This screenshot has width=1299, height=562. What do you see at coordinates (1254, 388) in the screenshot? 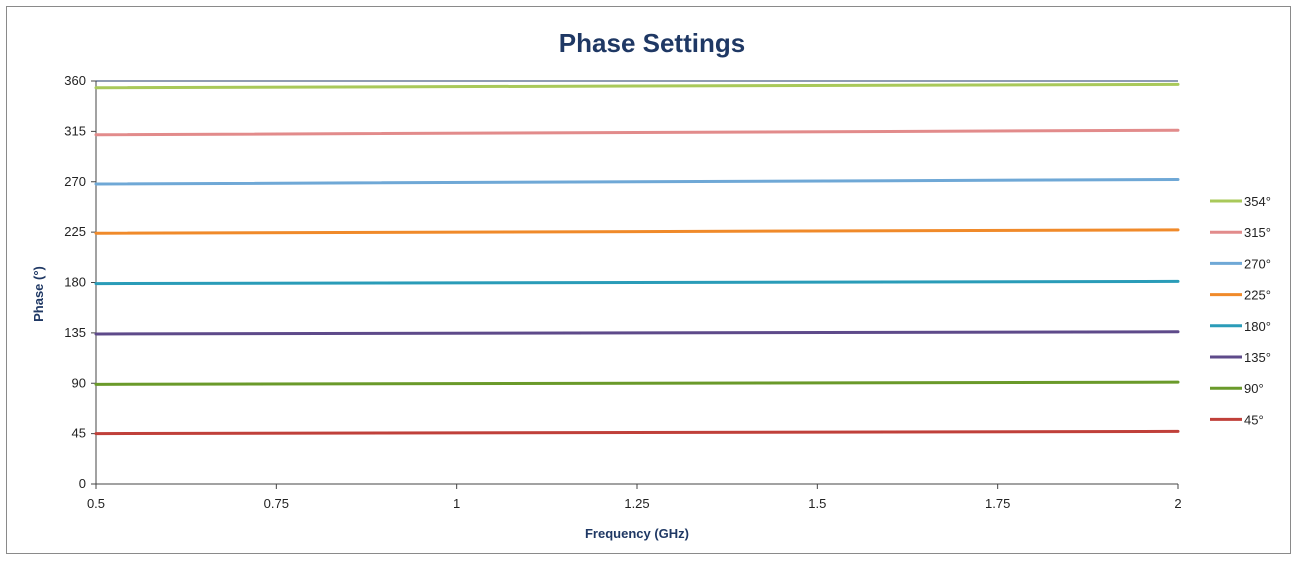
I see `legend-label: 90°` at bounding box center [1254, 388].